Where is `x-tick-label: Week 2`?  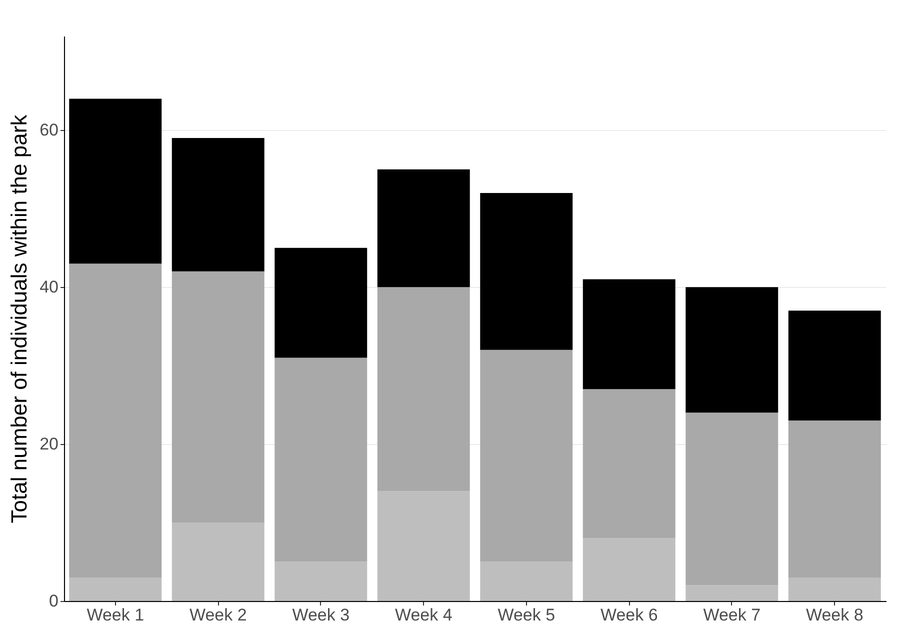 x-tick-label: Week 2 is located at coordinates (218, 615).